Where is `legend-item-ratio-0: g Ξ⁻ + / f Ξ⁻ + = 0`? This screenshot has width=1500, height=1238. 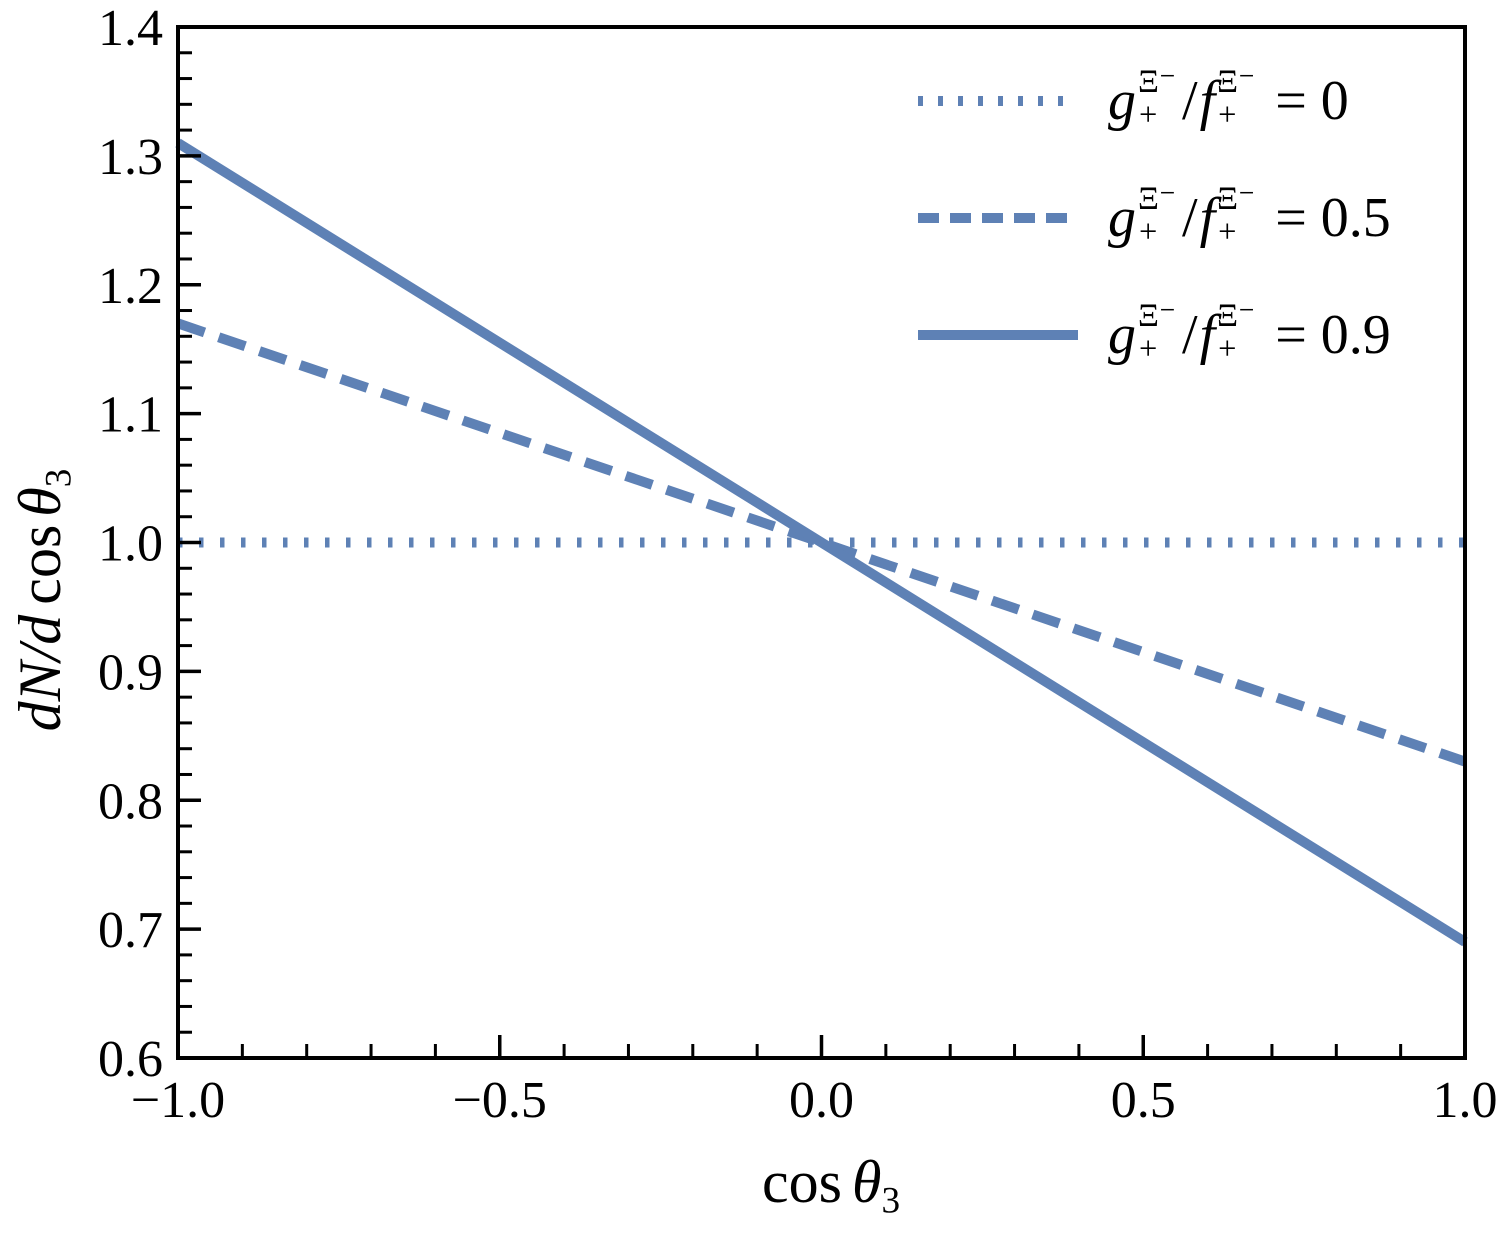
legend-item-ratio-0: g Ξ⁻ + / f Ξ⁻ + = 0 is located at coordinates (1154, 101).